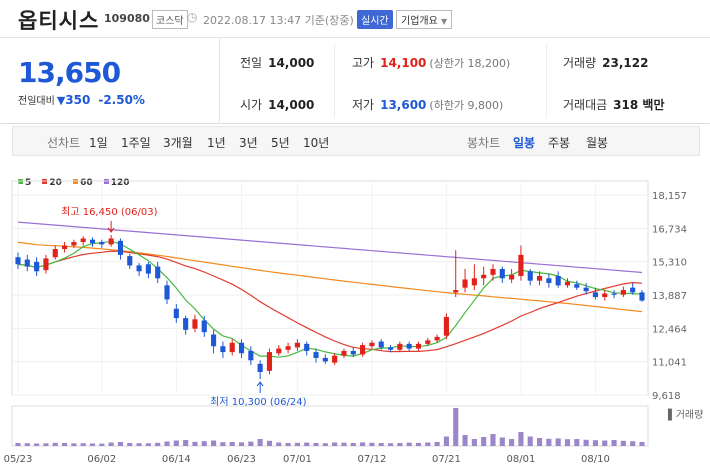 Image resolution: width=710 pixels, height=471 pixels. I want to click on y-tick-label: 13,887, so click(669, 296).